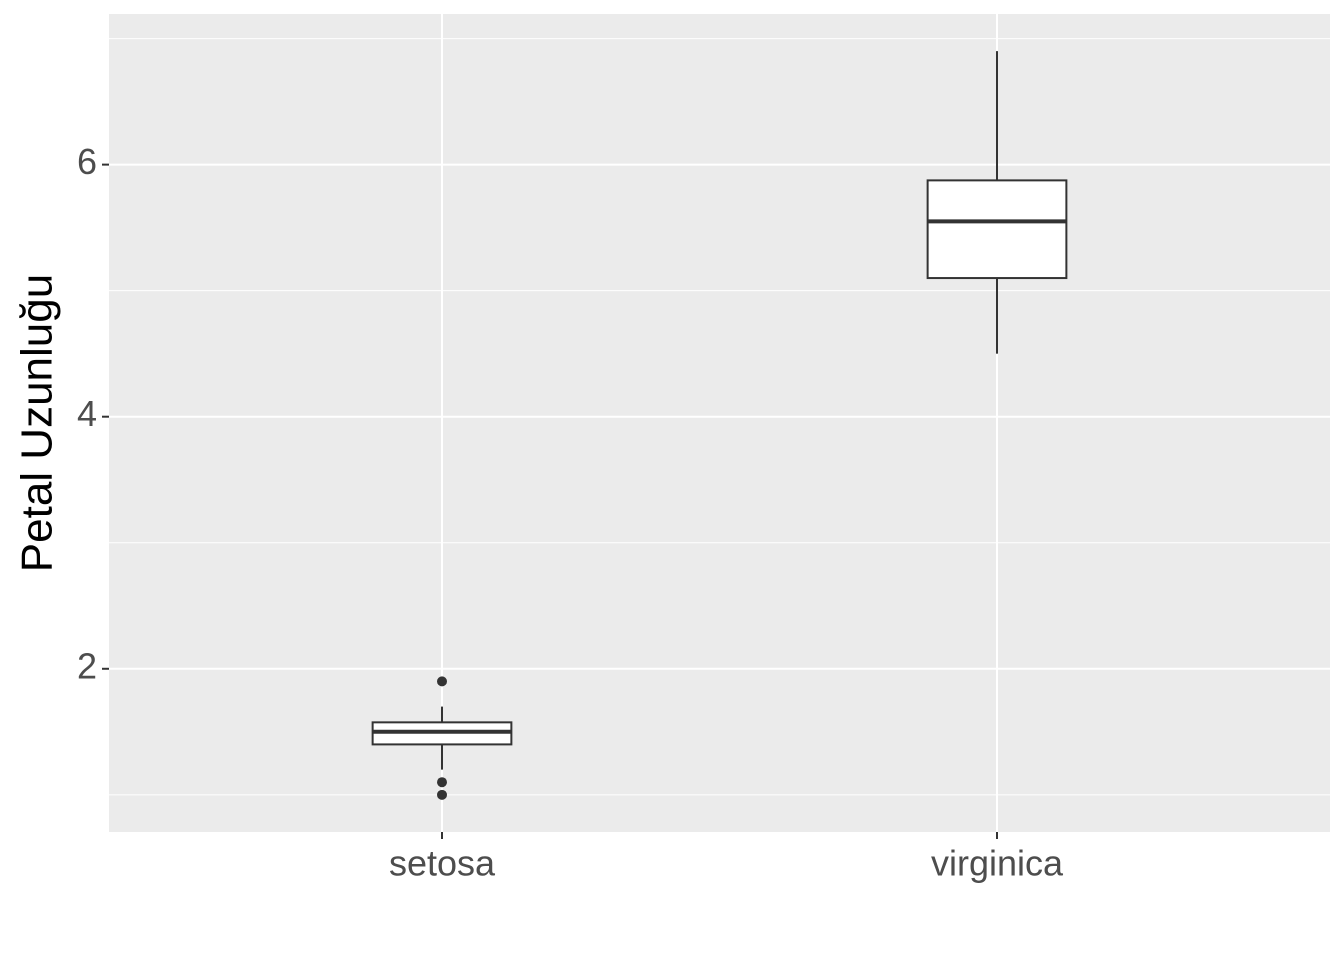  I want to click on x-tick-label: setosa, so click(442, 863).